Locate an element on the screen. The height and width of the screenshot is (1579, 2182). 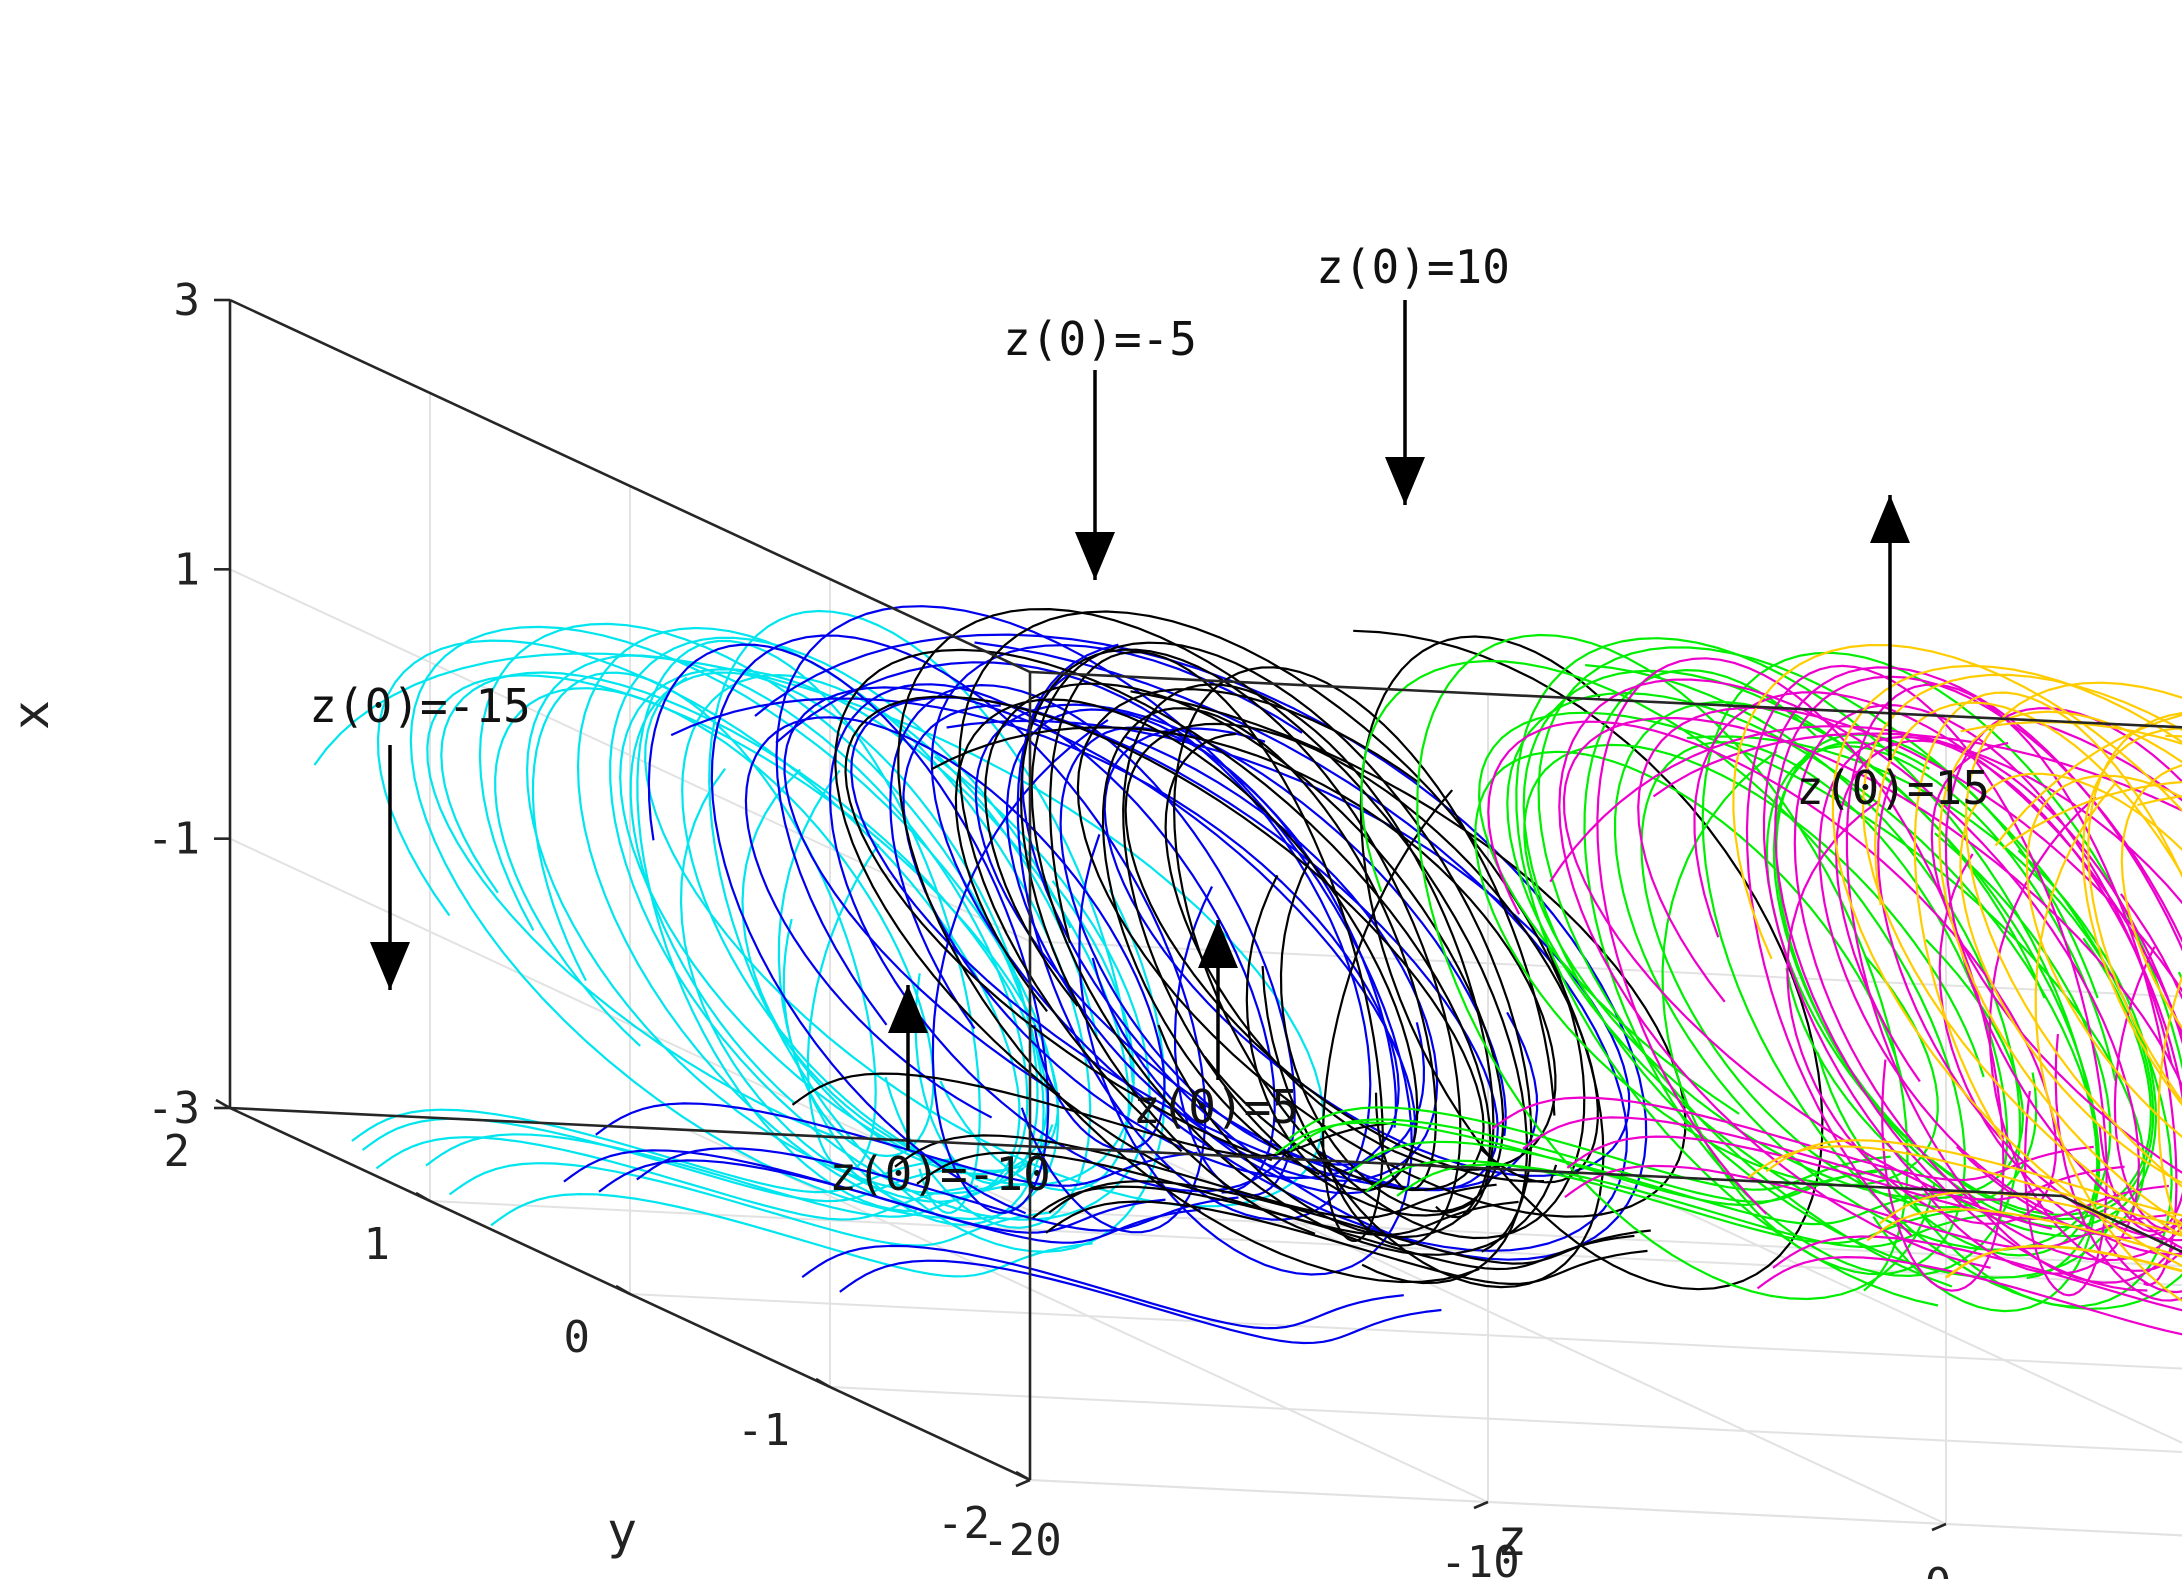
annotation-label: z(0)=15 is located at coordinates (1893, 788).